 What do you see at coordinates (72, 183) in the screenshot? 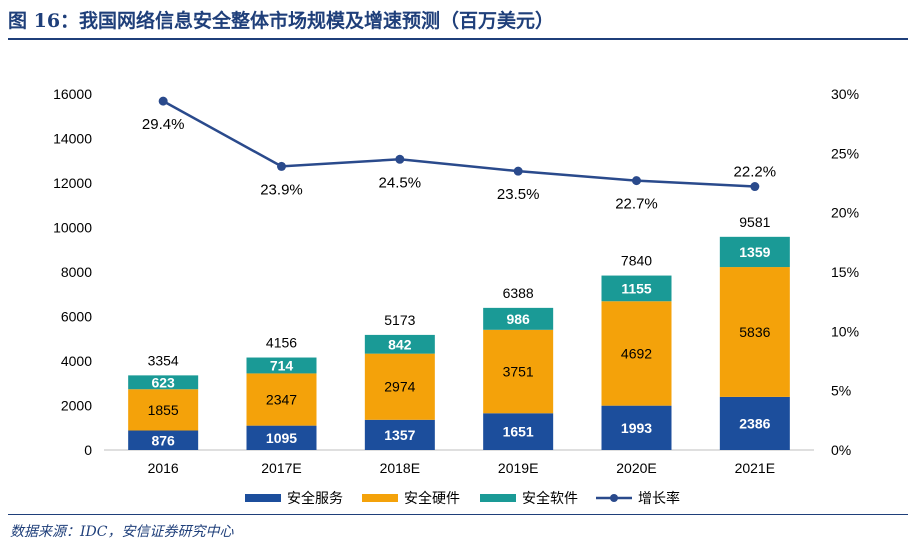
I see `y-left-tick-label: 12000` at bounding box center [72, 183].